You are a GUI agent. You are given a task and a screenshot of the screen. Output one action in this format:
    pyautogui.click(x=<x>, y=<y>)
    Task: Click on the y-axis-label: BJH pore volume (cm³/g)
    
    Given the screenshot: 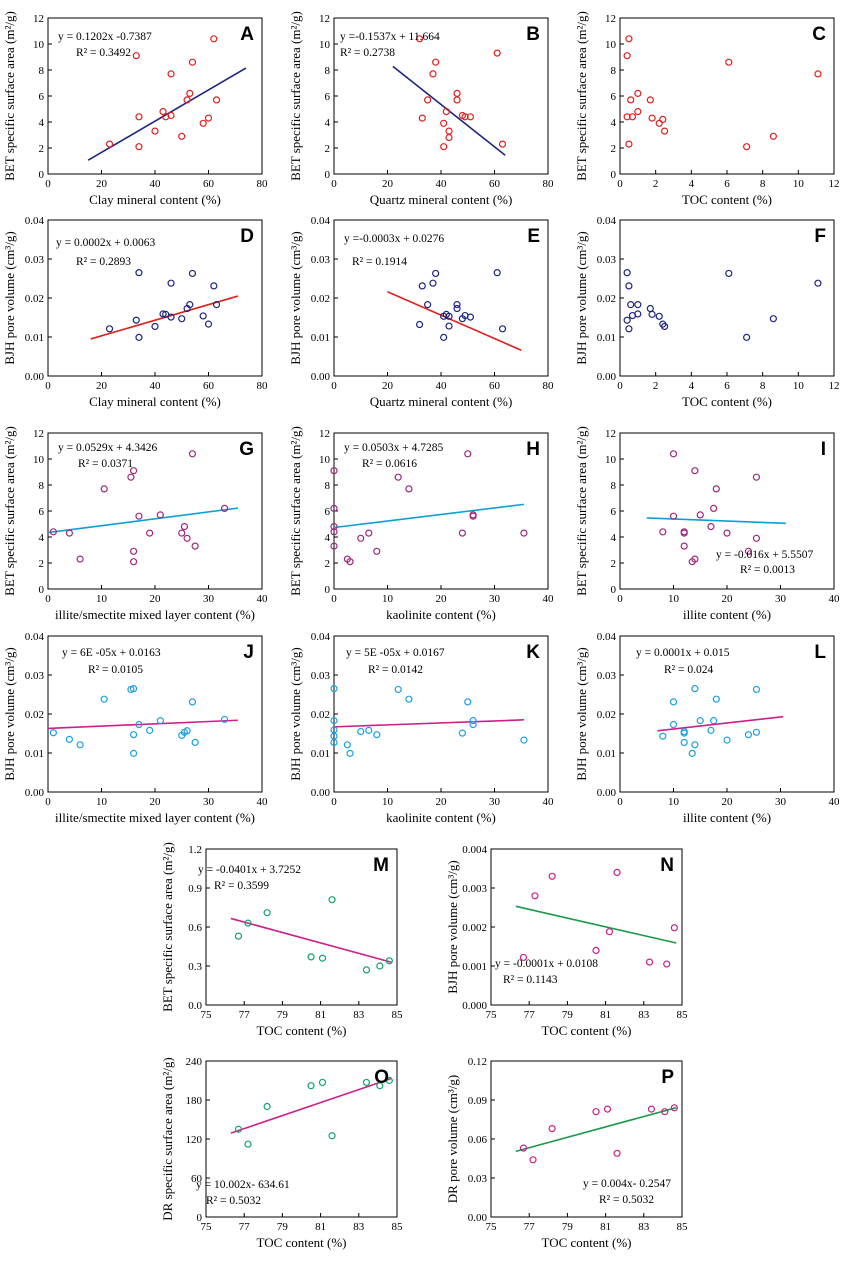 What is the action you would take?
    pyautogui.click(x=452, y=927)
    